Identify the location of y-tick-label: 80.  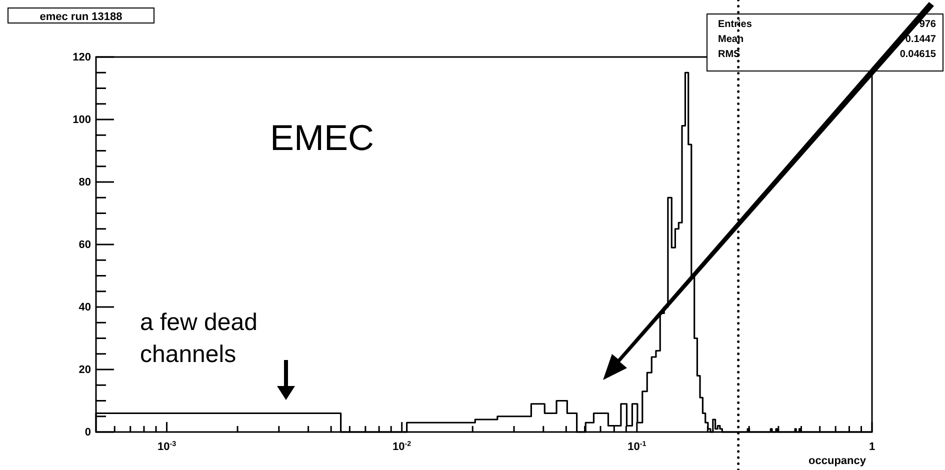
(84, 182).